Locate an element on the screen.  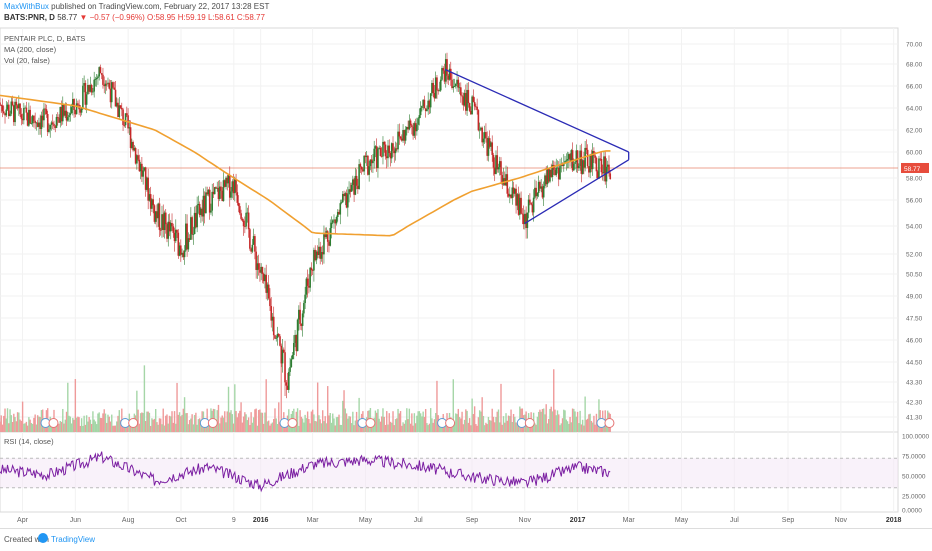
open-value: O:58.95 is located at coordinates (161, 17).